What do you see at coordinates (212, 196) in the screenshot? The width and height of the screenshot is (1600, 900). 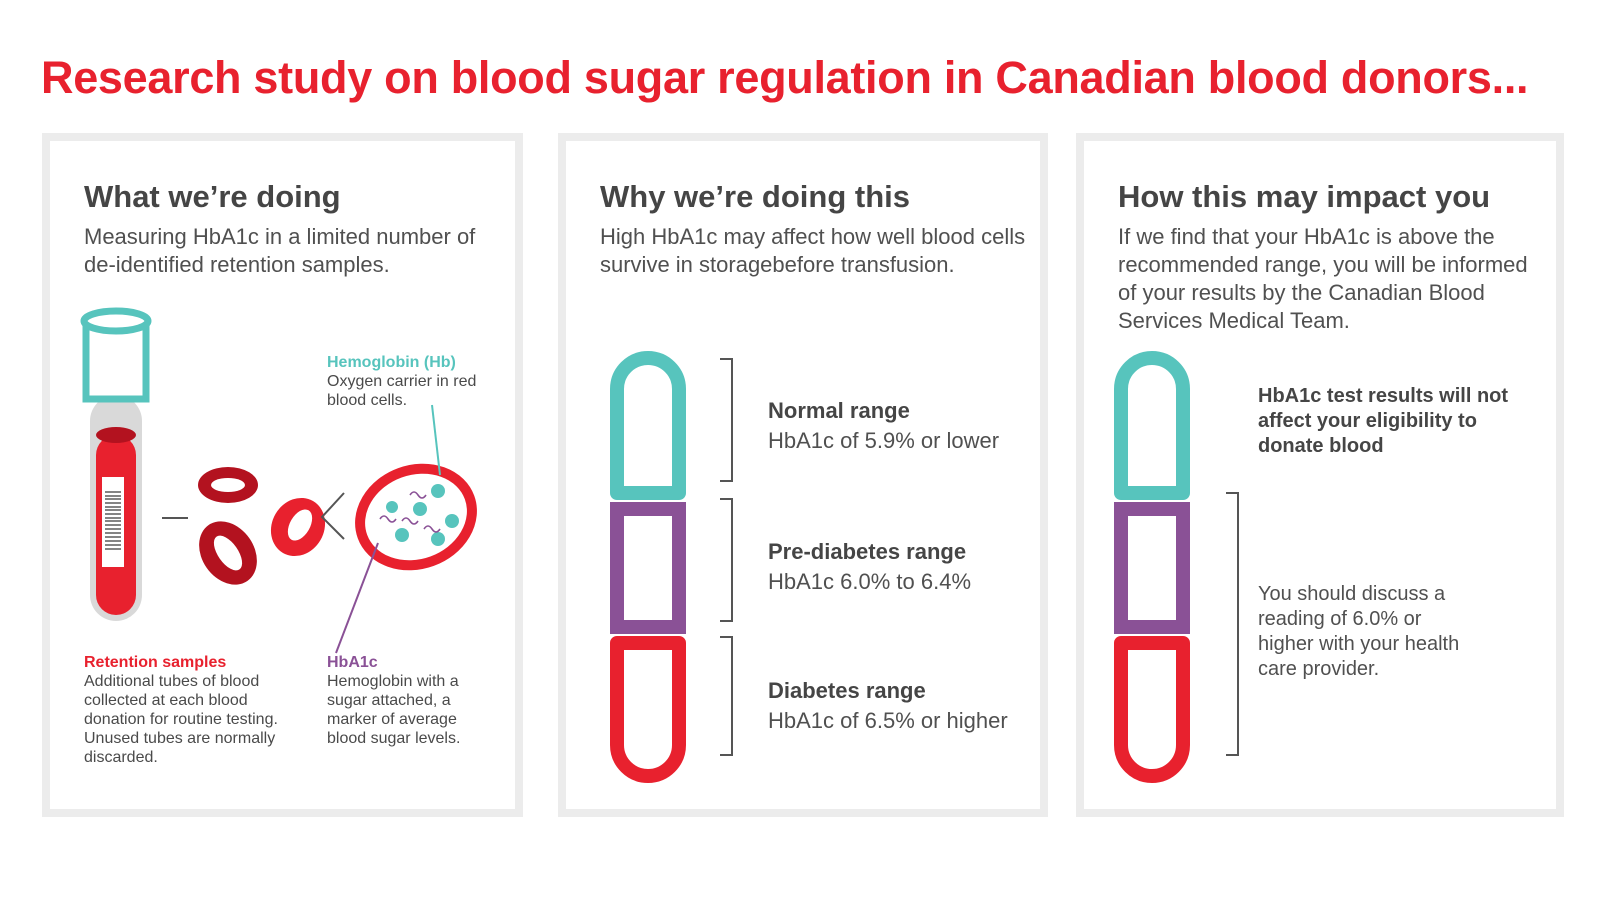 I see `panel-title: What we’re doing` at bounding box center [212, 196].